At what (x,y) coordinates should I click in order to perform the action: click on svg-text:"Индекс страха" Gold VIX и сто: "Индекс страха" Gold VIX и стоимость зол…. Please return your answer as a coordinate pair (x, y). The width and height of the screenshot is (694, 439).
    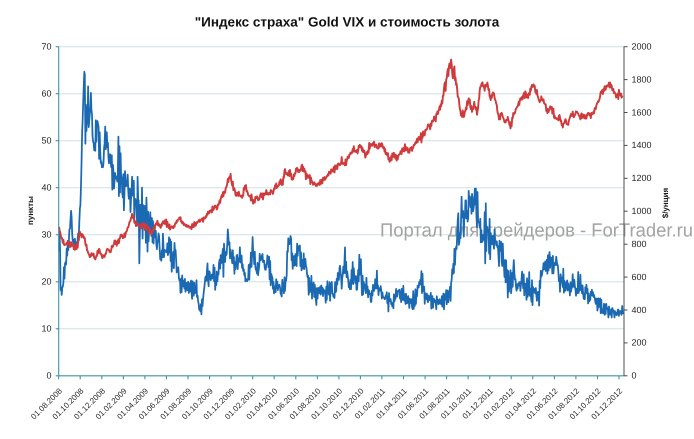
    Looking at the image, I should click on (347, 22).